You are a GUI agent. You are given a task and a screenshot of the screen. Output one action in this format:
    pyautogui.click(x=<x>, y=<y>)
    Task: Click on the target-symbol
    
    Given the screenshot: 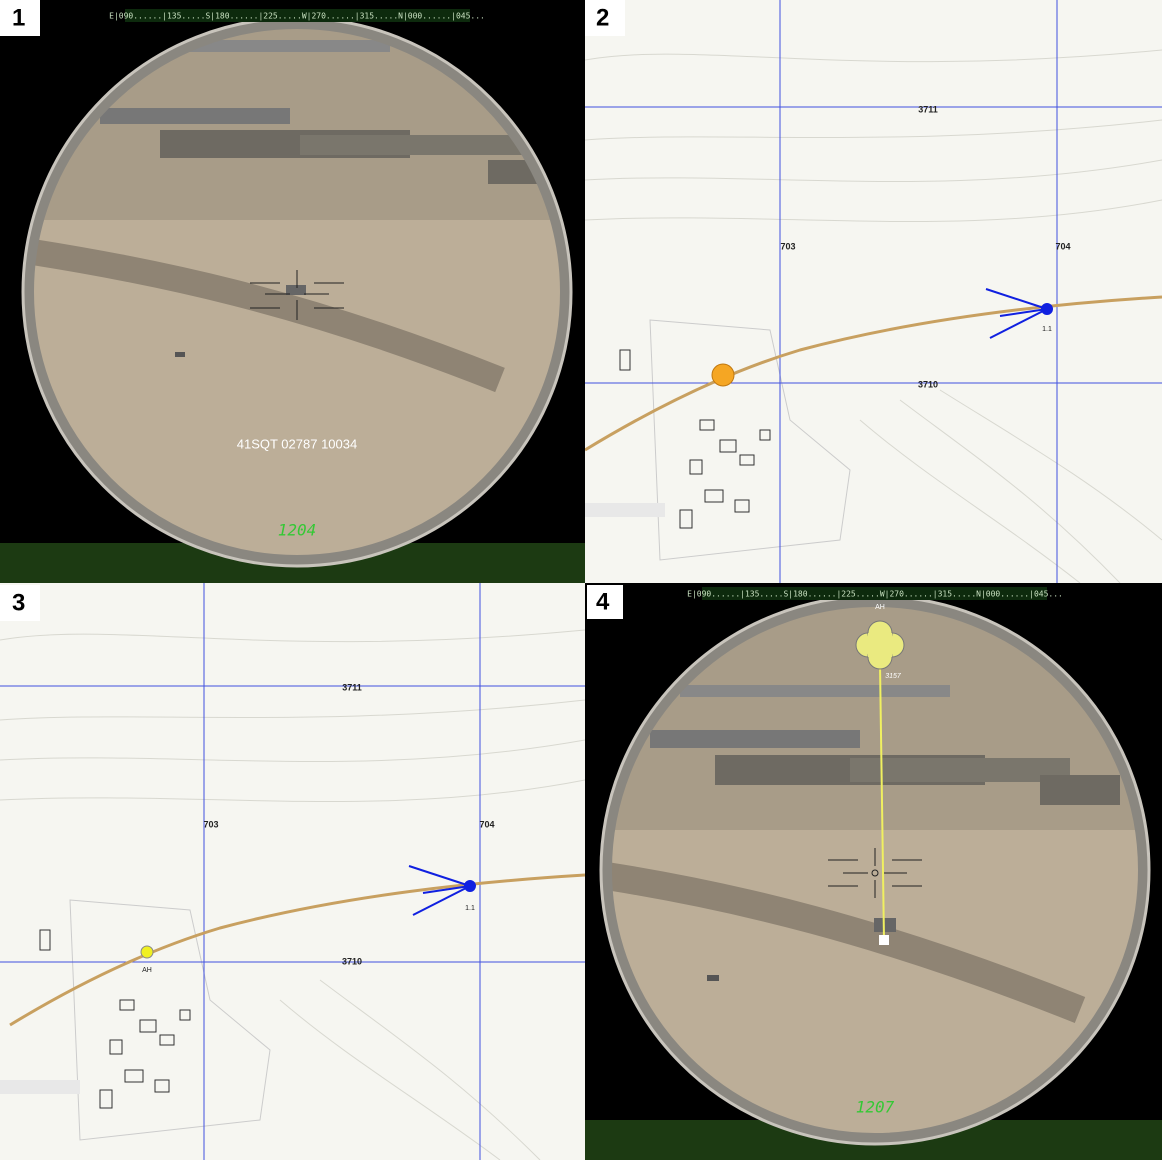 What is the action you would take?
    pyautogui.click(x=880, y=645)
    